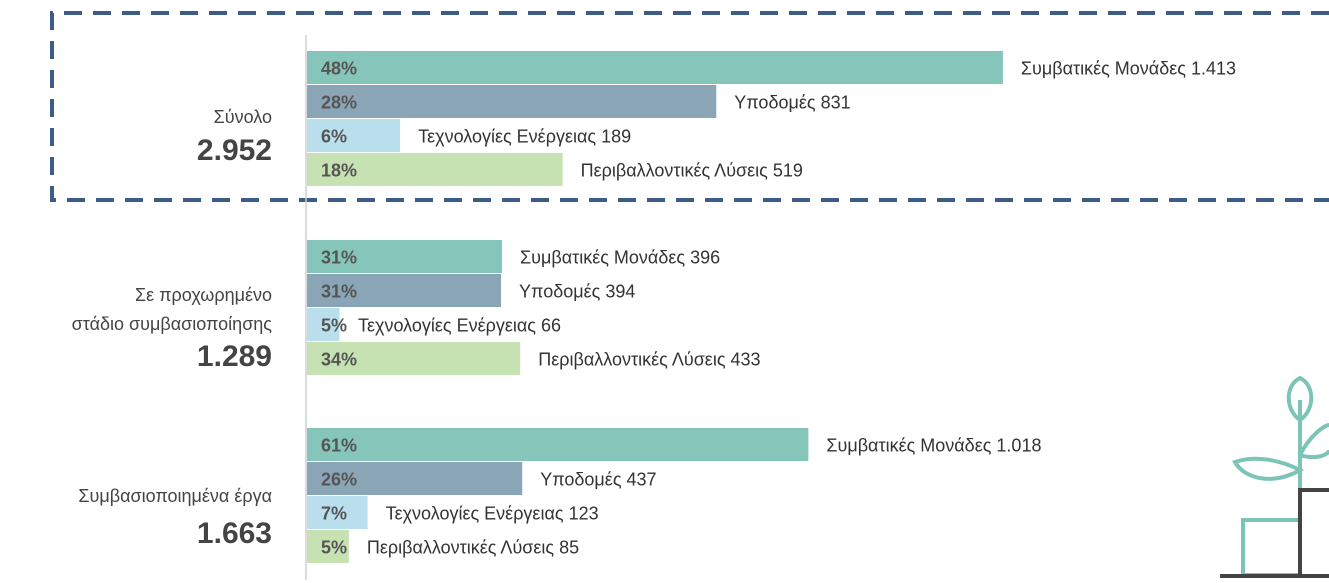 The image size is (1329, 583). I want to click on group-label: στάδιο συμβασιοποίησης, so click(172, 324).